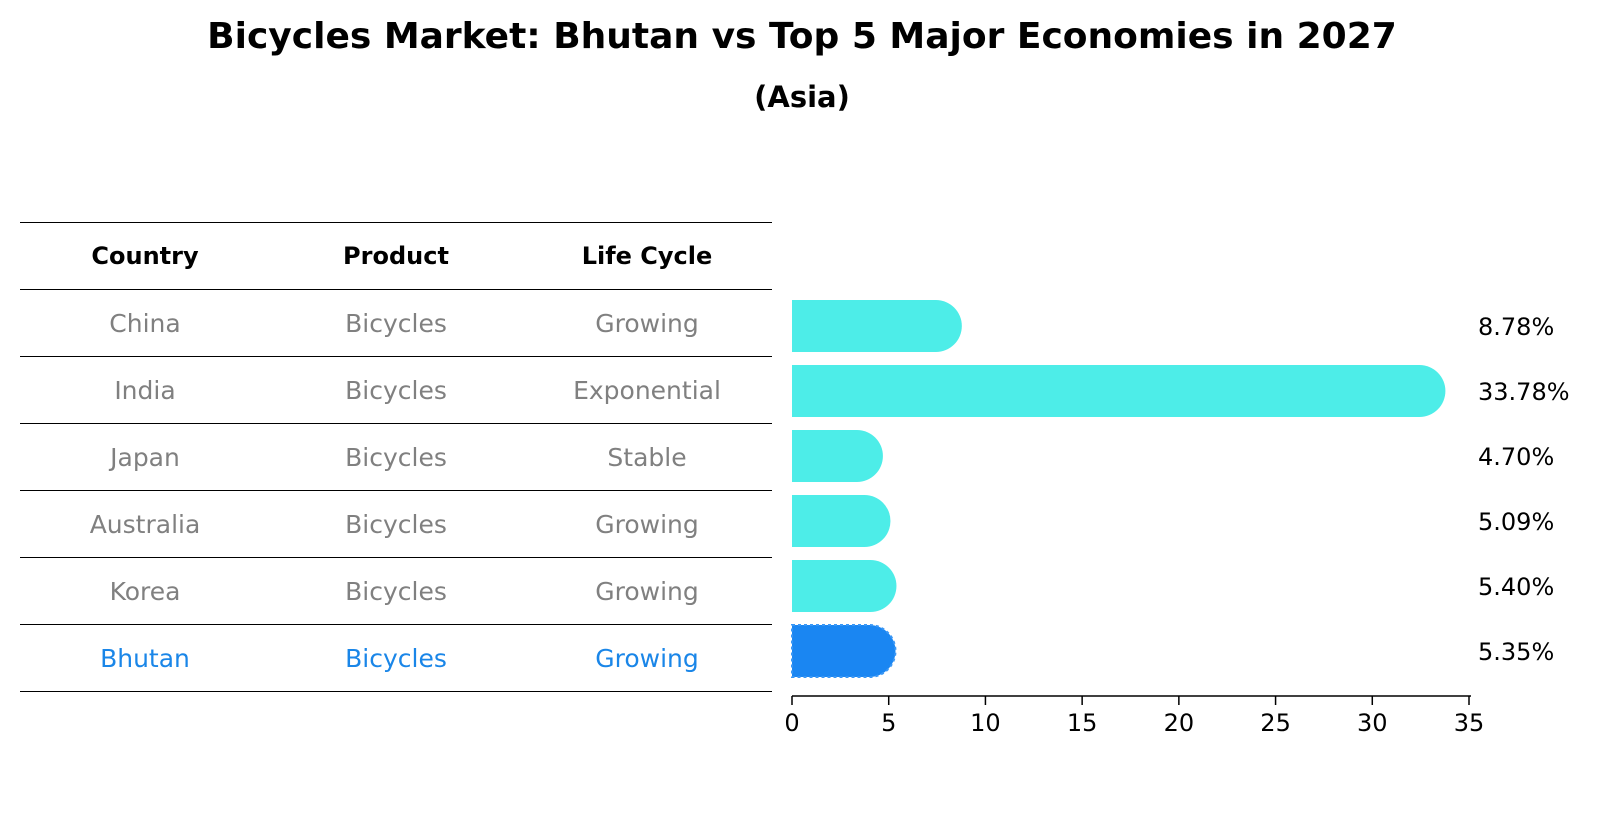 The height and width of the screenshot is (823, 1604). I want to click on table-row: Australia Bicycles Growing, so click(396, 523).